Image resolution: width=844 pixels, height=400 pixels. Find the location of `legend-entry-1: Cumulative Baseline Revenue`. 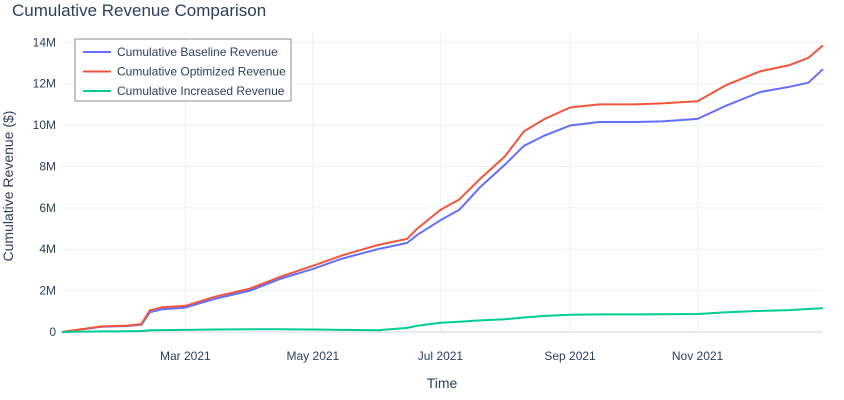

legend-entry-1: Cumulative Baseline Revenue is located at coordinates (197, 52).